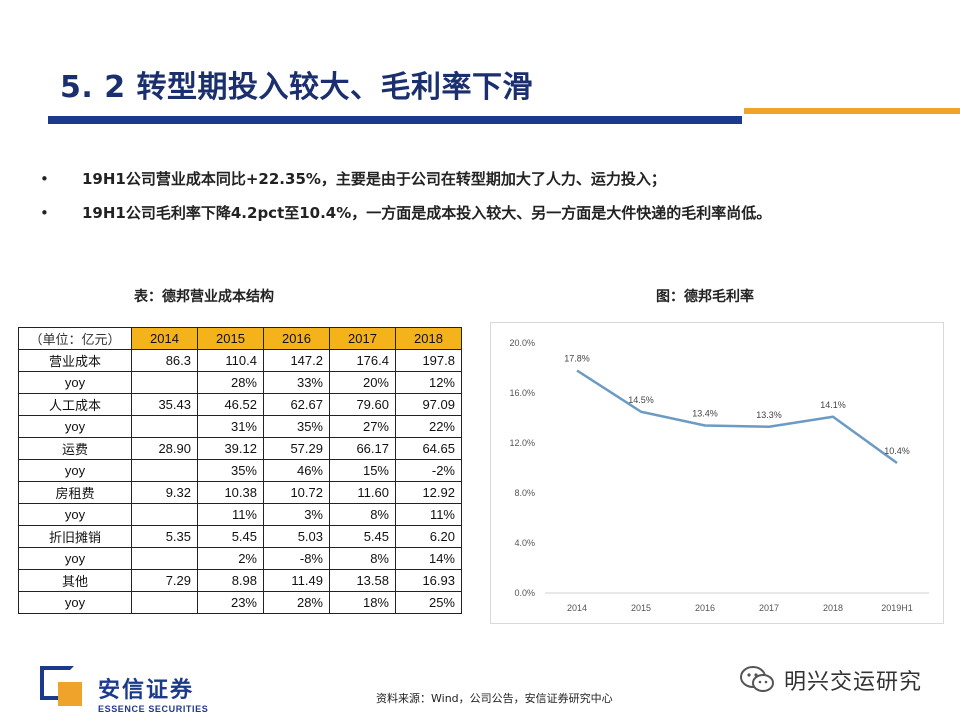 This screenshot has height=720, width=960. I want to click on x-tick-label: 2015, so click(641, 608).